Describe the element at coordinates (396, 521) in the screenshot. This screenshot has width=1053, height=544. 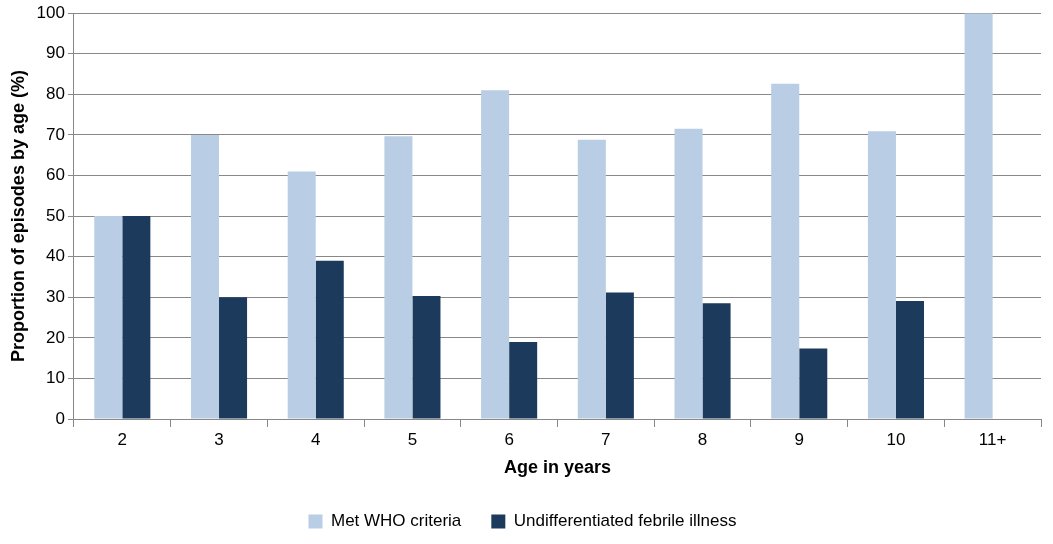
I see `legend-label: Met WHO criteria` at that location.